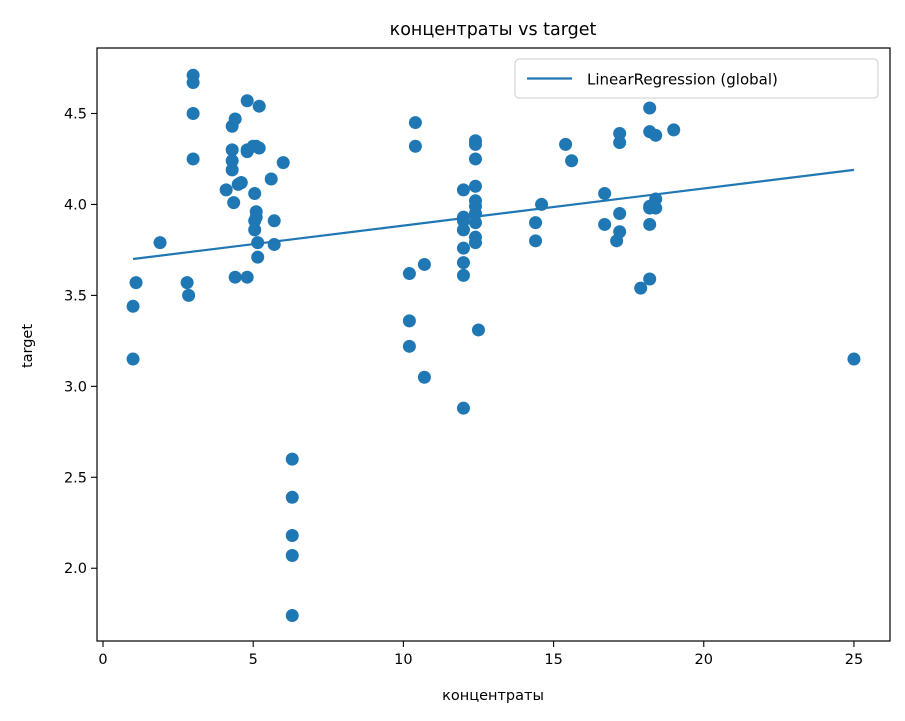 The image size is (905, 721). What do you see at coordinates (553, 660) in the screenshot?
I see `x-tick-label: 15` at bounding box center [553, 660].